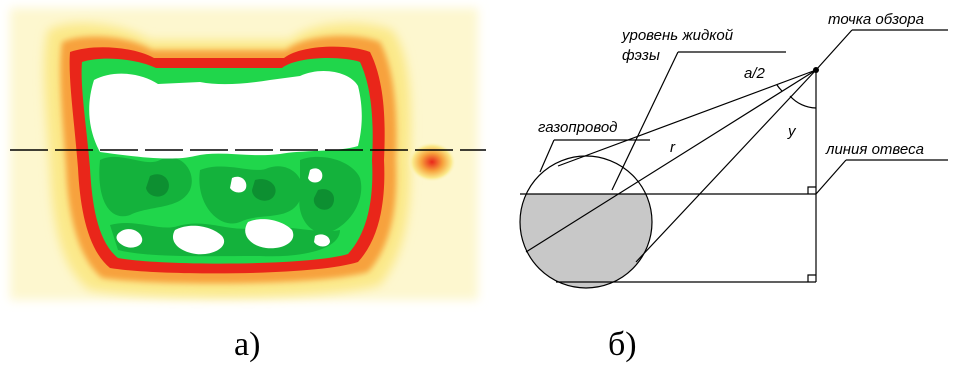 The width and height of the screenshot is (959, 367). I want to click on label-angle-y: y, so click(792, 131).